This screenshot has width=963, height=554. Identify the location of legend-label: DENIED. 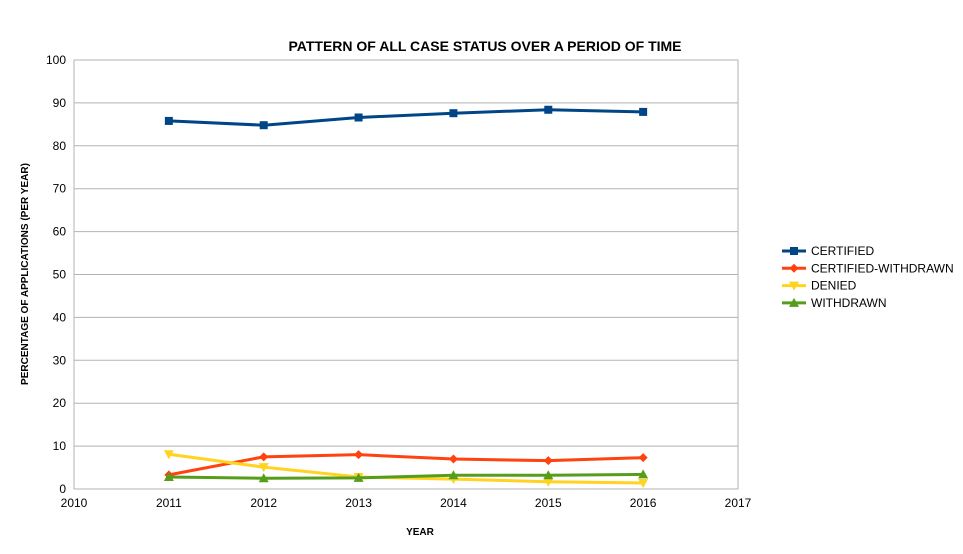
(834, 286).